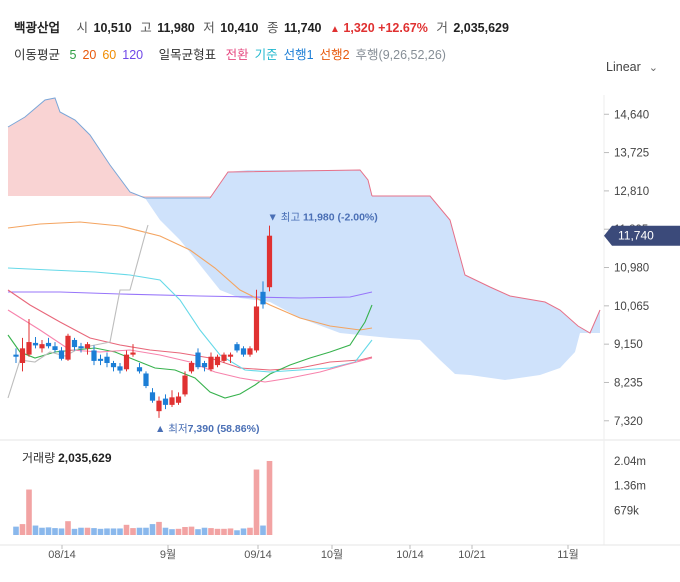 The height and width of the screenshot is (582, 680). Describe the element at coordinates (302, 28) in the screenshot. I see `close-value: 11,740` at that location.